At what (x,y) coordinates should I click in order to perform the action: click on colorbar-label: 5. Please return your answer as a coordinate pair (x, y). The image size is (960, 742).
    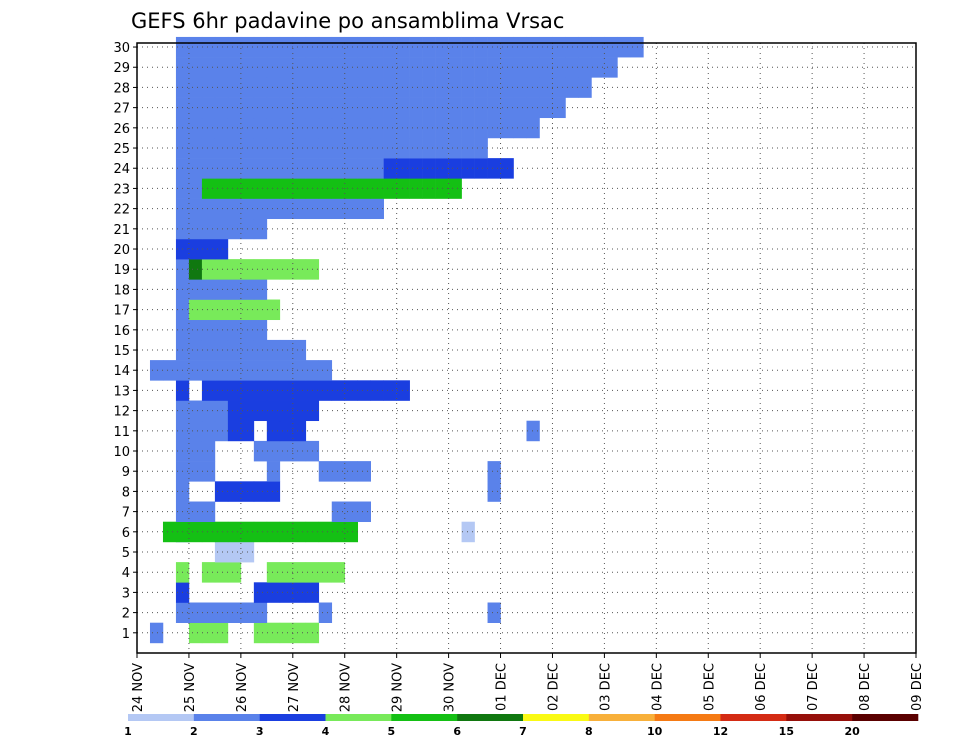
    Looking at the image, I should click on (392, 731).